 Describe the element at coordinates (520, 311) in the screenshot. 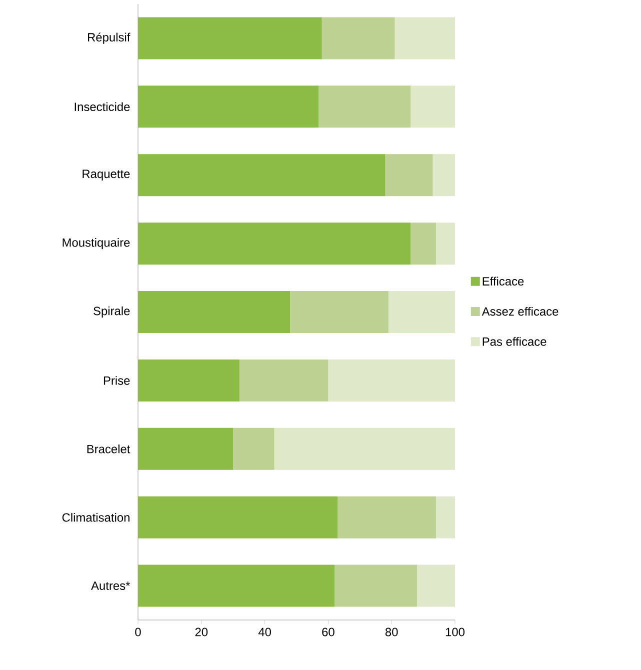

I see `legend-label: Assez efficace` at that location.